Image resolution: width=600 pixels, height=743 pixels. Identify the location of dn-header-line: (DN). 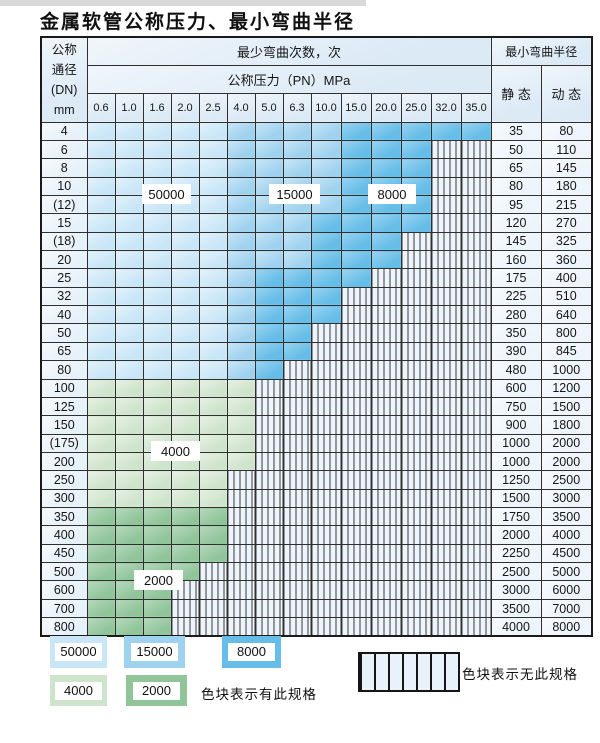
(64, 89).